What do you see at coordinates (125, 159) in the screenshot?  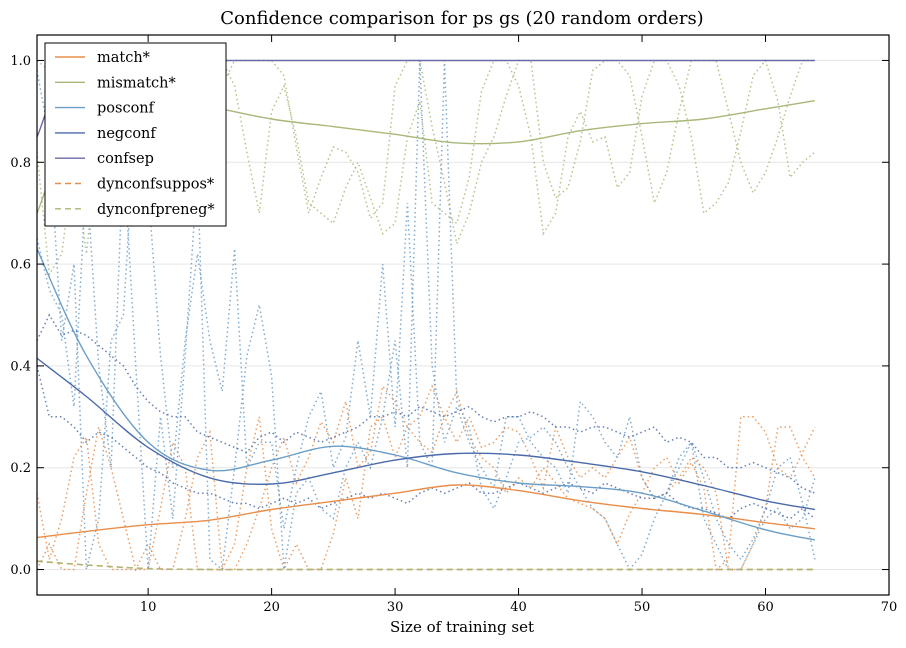 I see `legend-label-confsep: confsep` at bounding box center [125, 159].